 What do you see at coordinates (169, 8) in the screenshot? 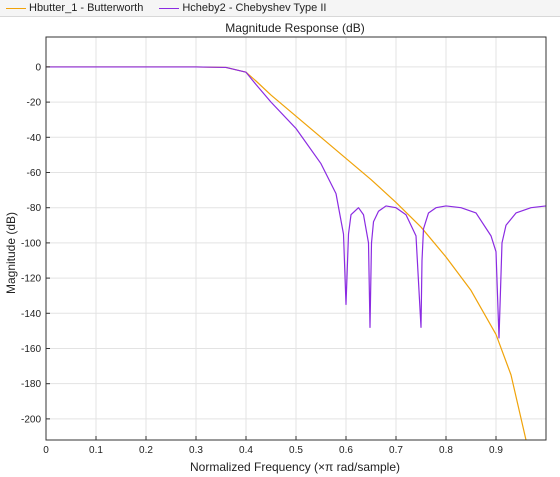
I see `legend-swatch-chebyshev` at bounding box center [169, 8].